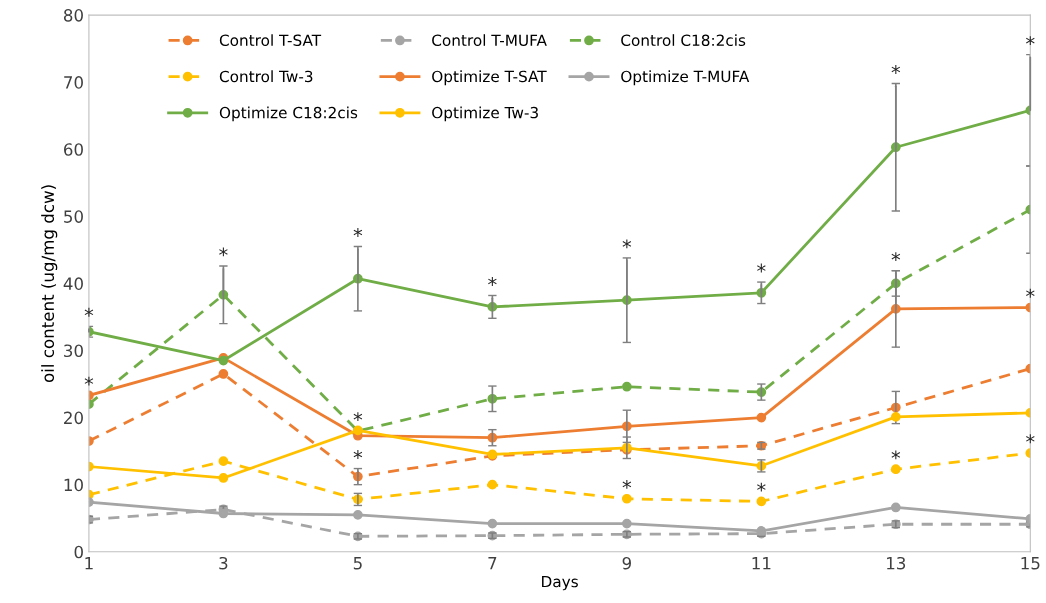  Describe the element at coordinates (89, 563) in the screenshot. I see `x-tick-label: 1` at that location.